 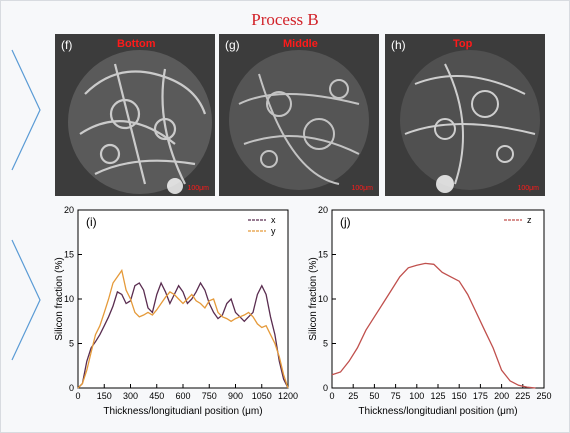 I want to click on x-tick-label: 250, so click(x=543, y=396).